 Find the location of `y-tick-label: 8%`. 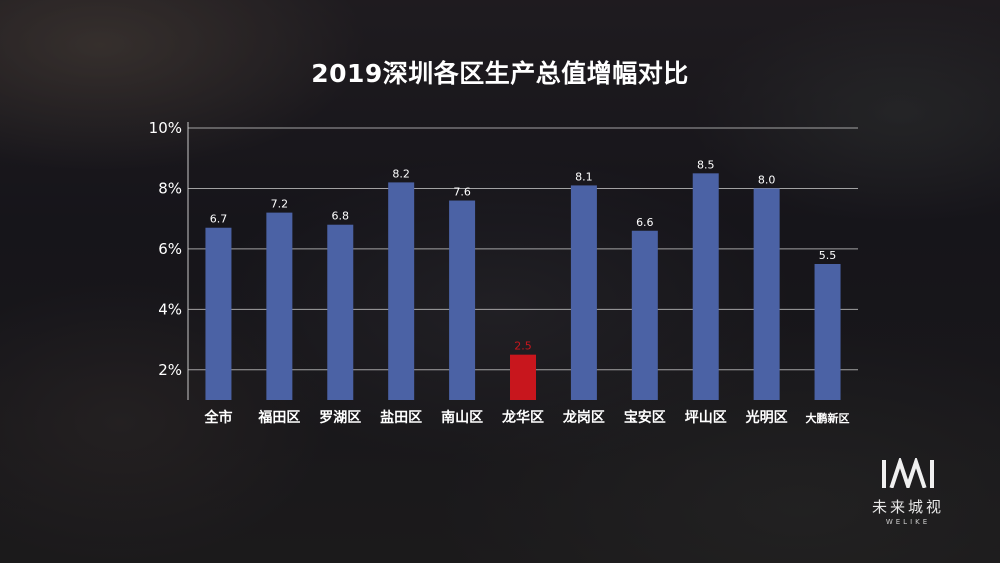

y-tick-label: 8% is located at coordinates (170, 188).